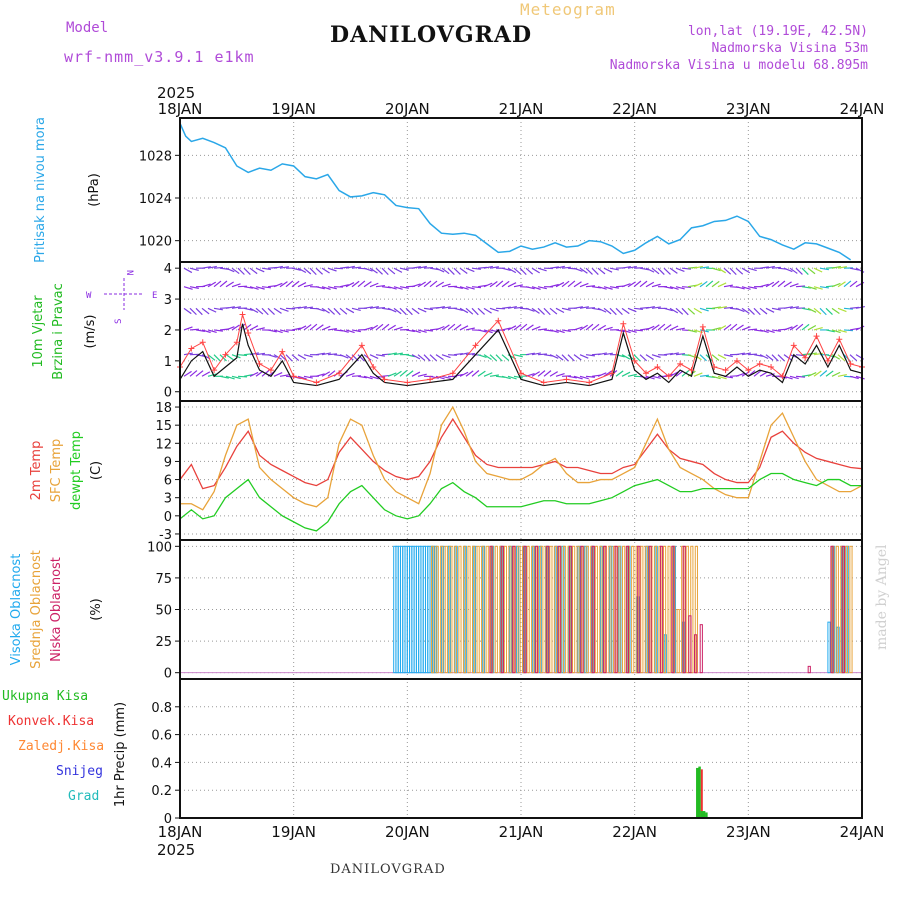 The width and height of the screenshot is (900, 900). What do you see at coordinates (521, 748) in the screenshot?
I see `panel-frame-precip` at bounding box center [521, 748].